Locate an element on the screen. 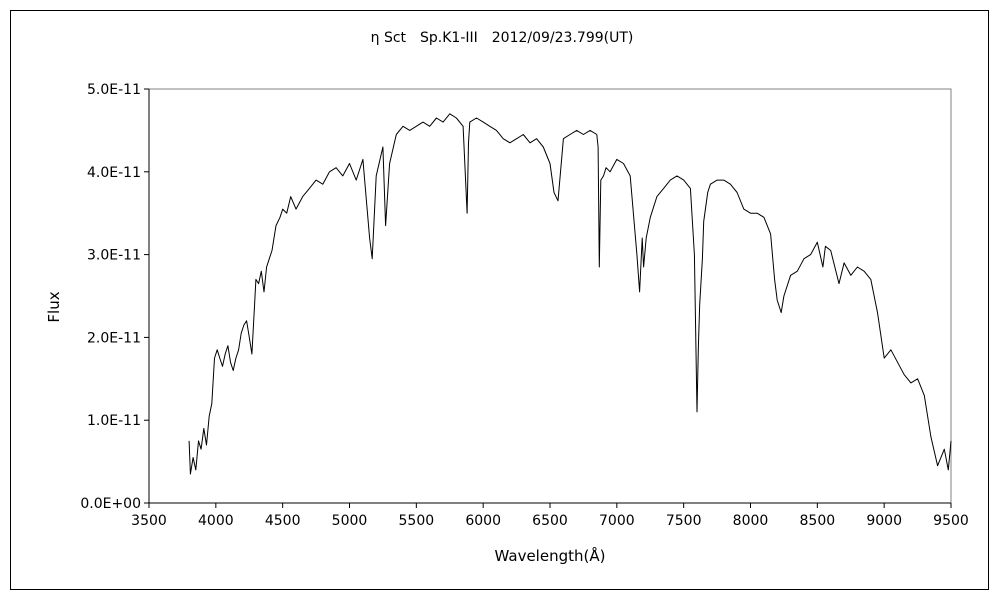 This screenshot has width=1000, height=600. x-tick-label: 7500 is located at coordinates (684, 521).